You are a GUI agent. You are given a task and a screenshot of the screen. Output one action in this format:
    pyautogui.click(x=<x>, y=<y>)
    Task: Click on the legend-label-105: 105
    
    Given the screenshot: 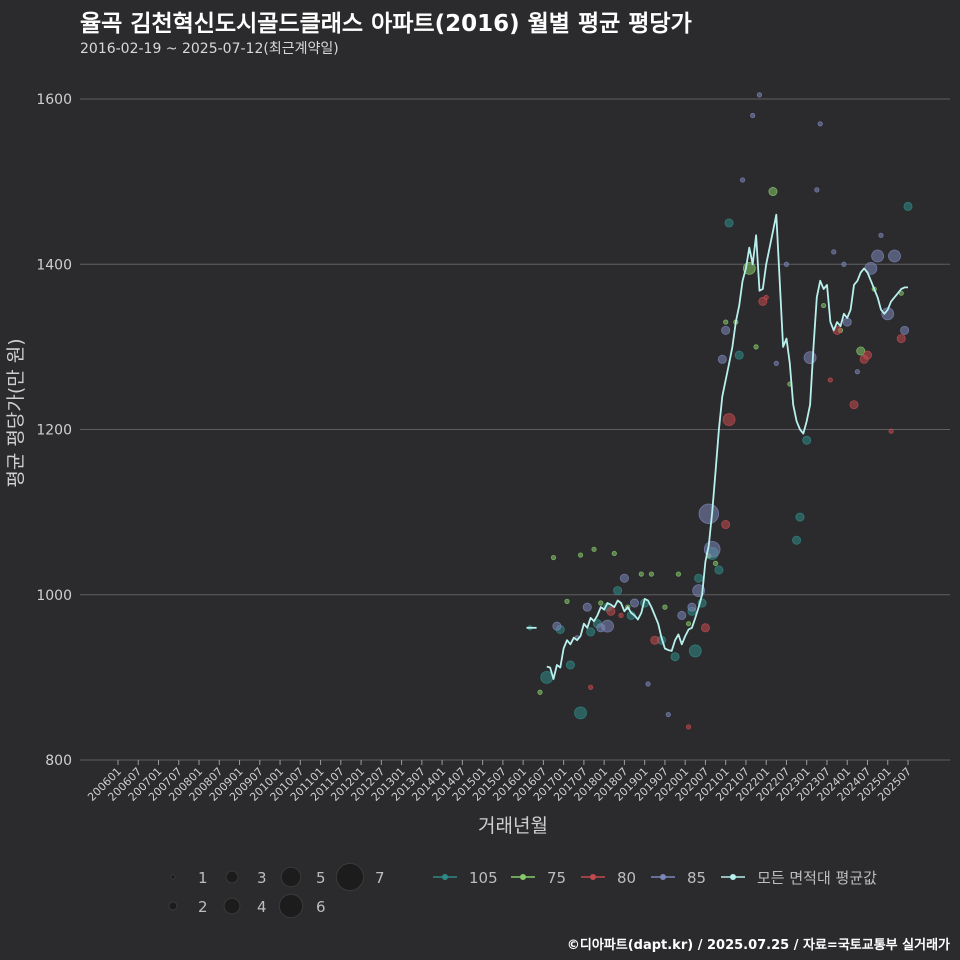 What is the action you would take?
    pyautogui.click(x=483, y=878)
    